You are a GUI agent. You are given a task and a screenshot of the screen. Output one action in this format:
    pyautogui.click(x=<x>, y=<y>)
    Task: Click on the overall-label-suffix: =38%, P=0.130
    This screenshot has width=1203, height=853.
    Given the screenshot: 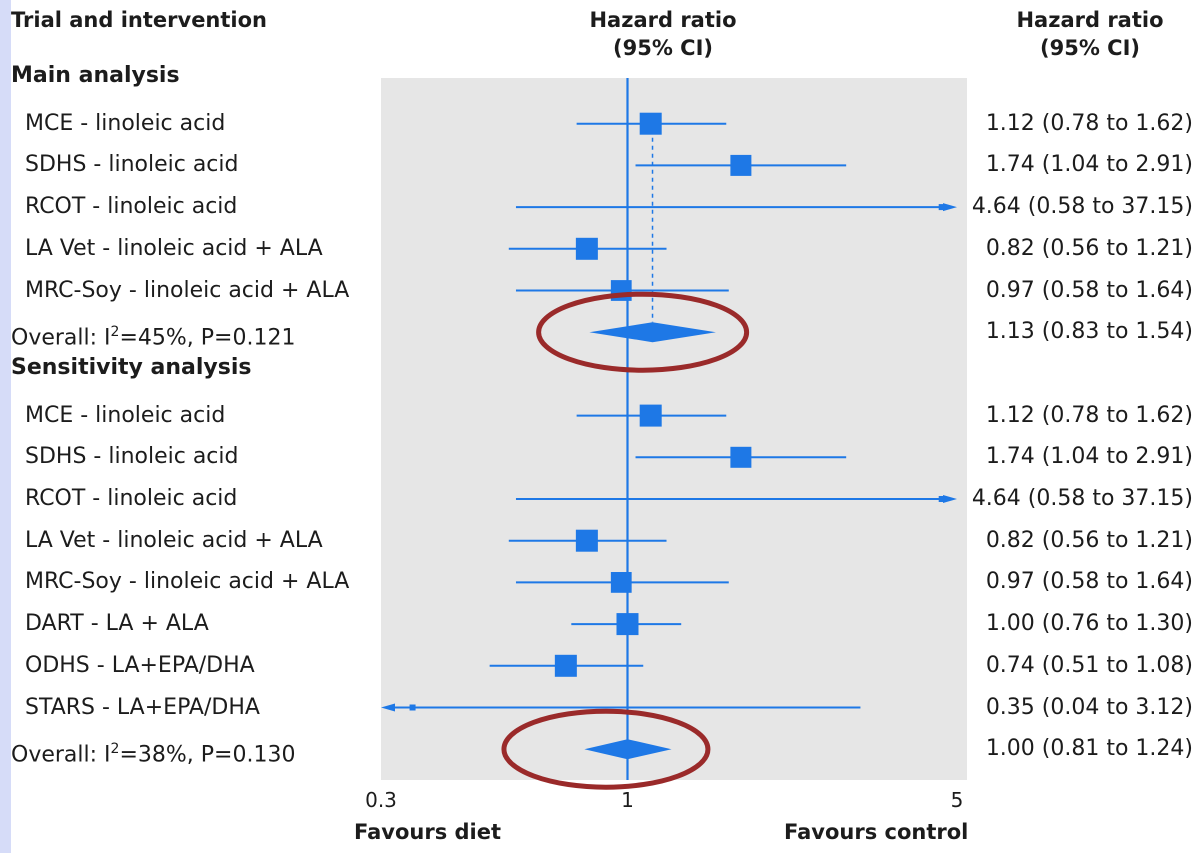 What is the action you would take?
    pyautogui.click(x=207, y=755)
    